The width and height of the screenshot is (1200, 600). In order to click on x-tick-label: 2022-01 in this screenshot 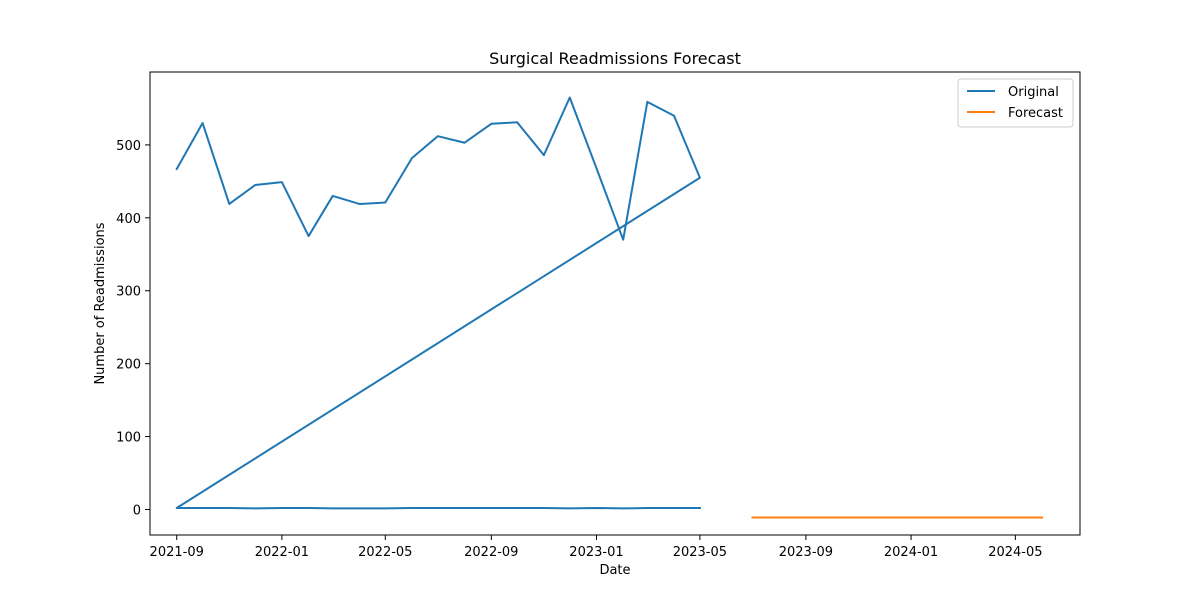, I will do `click(282, 552)`.